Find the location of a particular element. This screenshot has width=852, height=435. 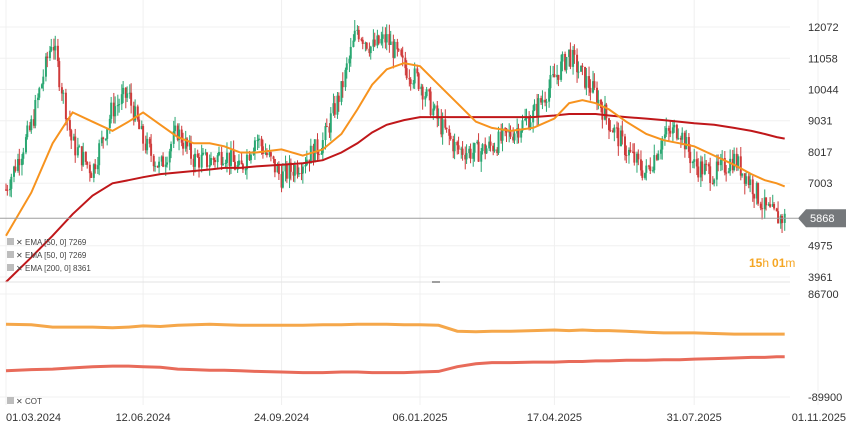

price-y-axis: 12072 11058 10044 9031 8017 7003 4975 3961 is located at coordinates (823, 153).